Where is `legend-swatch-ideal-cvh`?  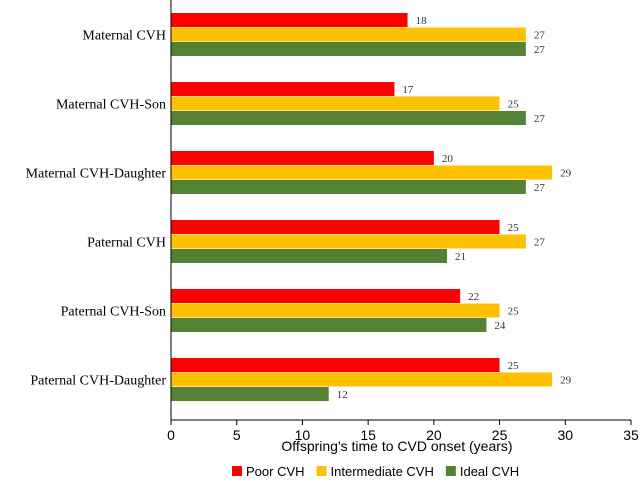 legend-swatch-ideal-cvh is located at coordinates (450, 471).